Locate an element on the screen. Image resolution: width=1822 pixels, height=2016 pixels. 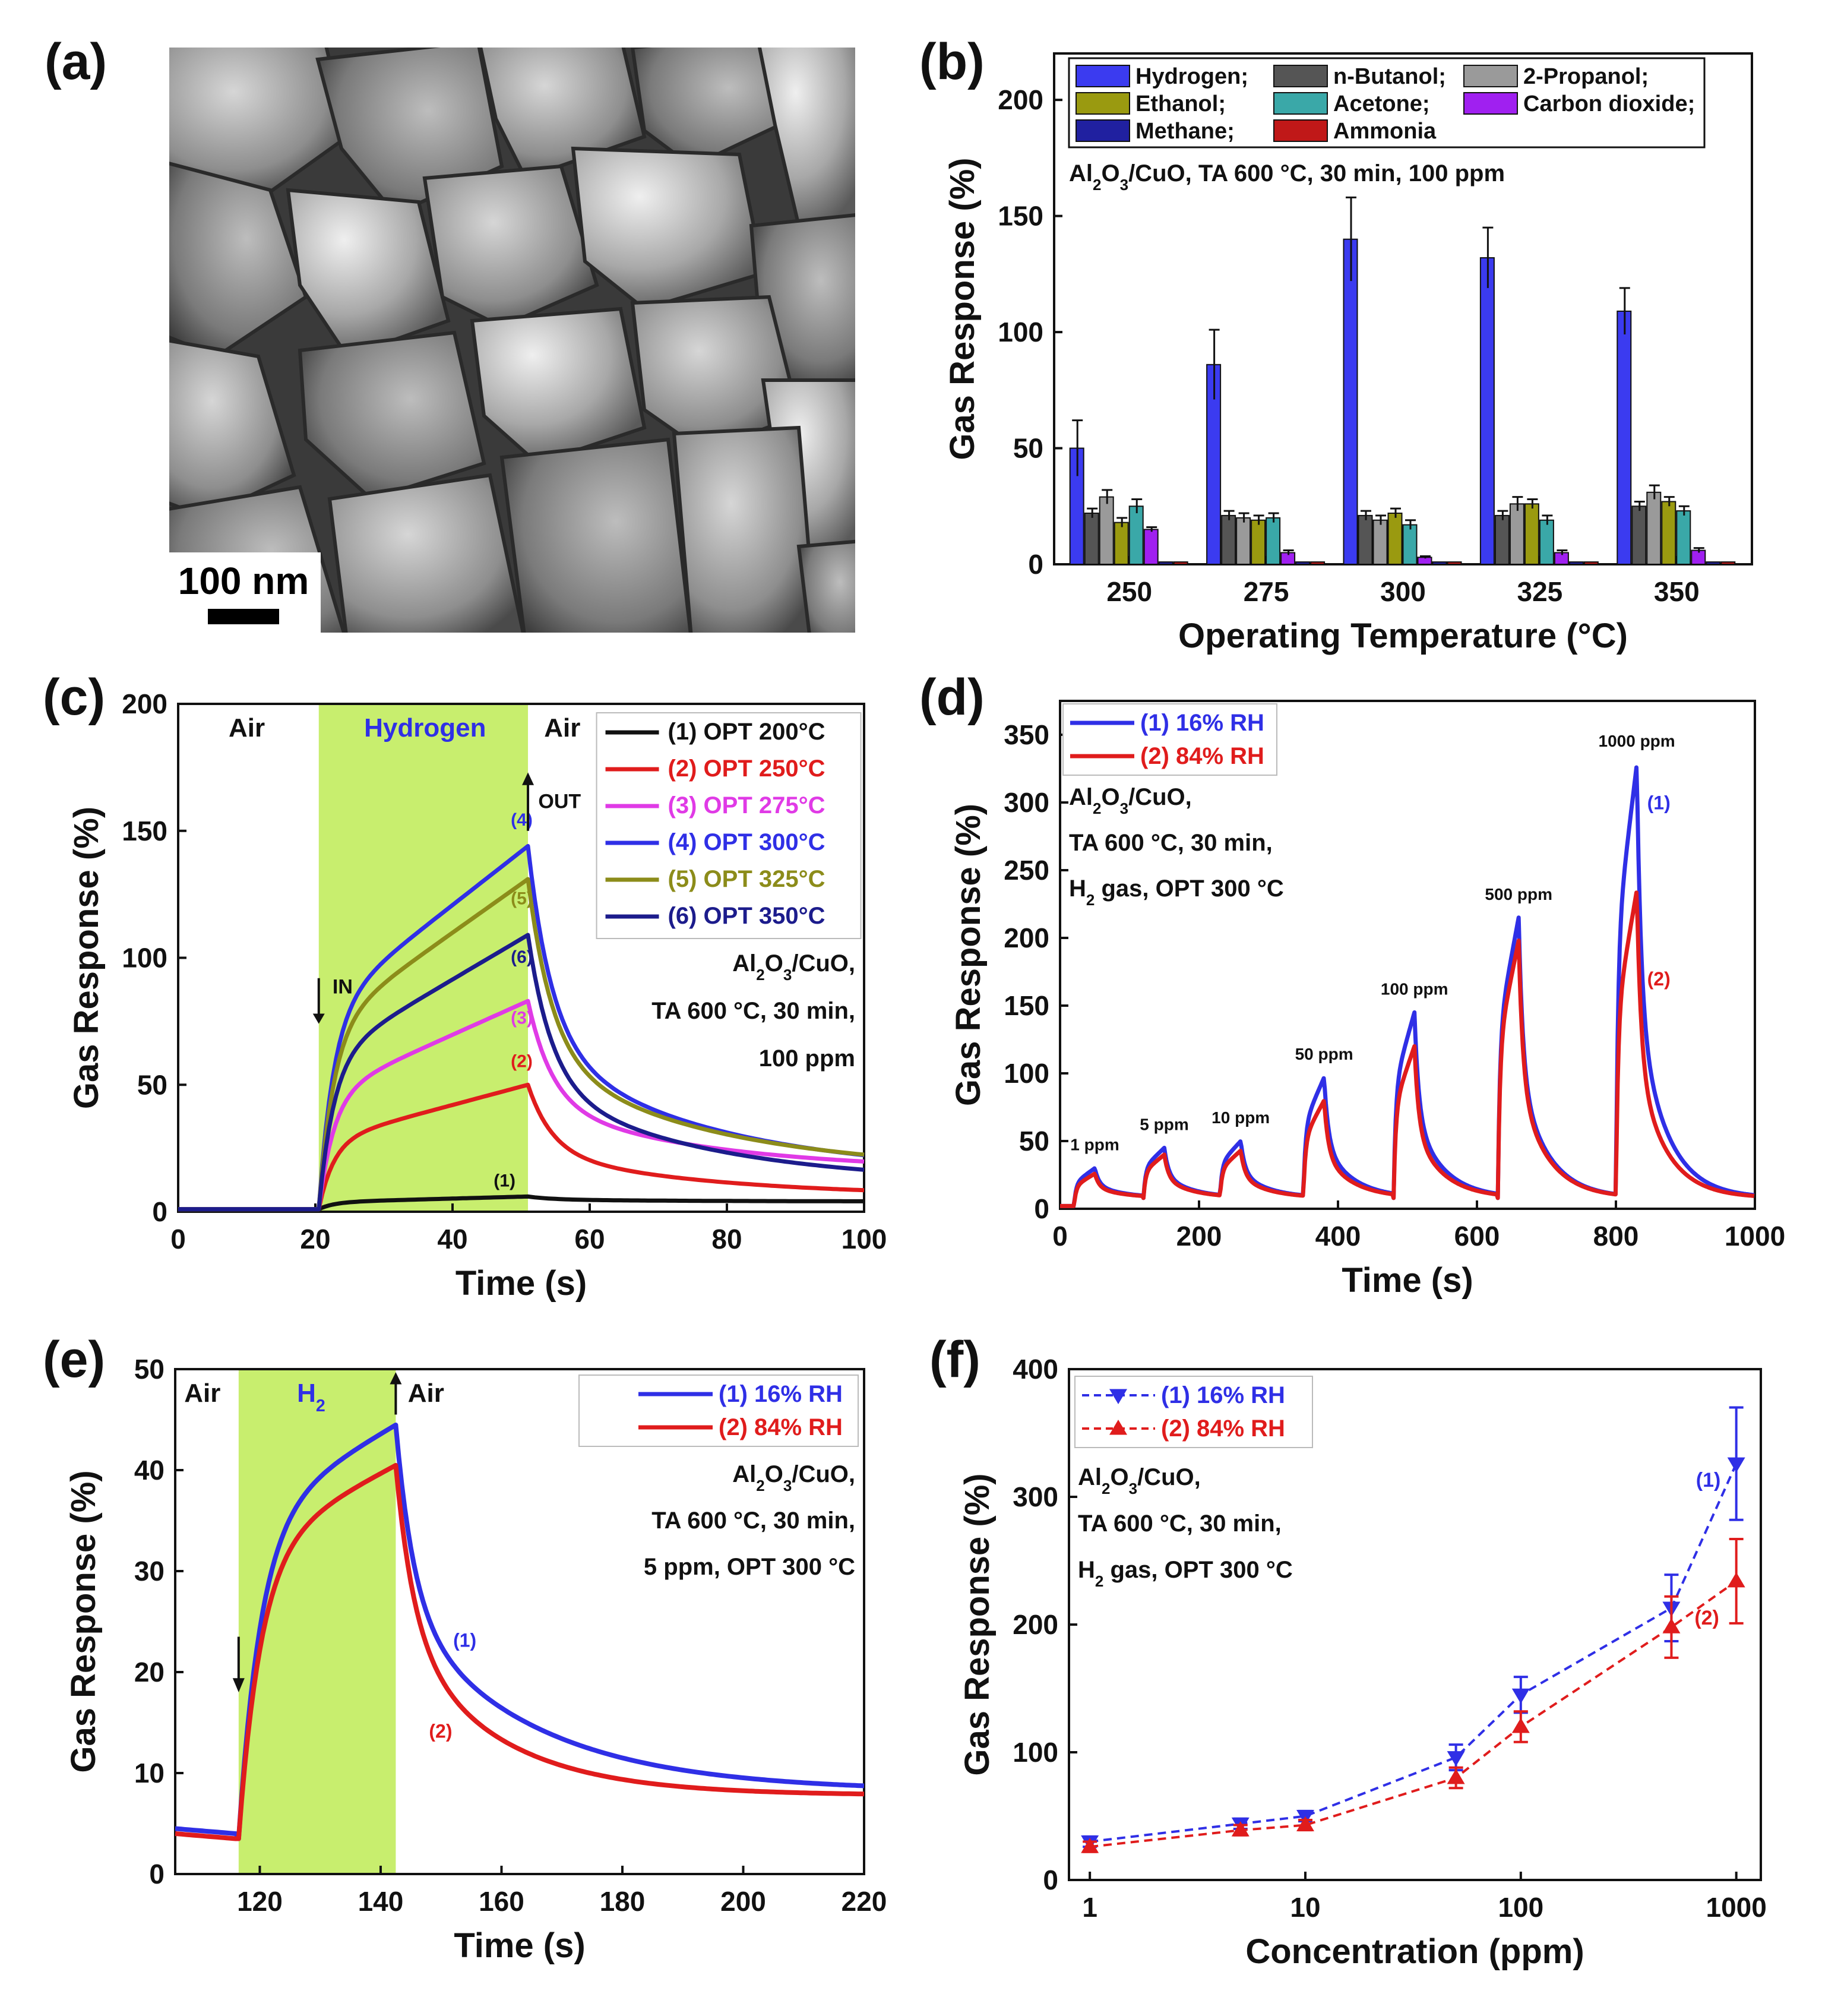
x-tick-label: 350 is located at coordinates (1677, 591).